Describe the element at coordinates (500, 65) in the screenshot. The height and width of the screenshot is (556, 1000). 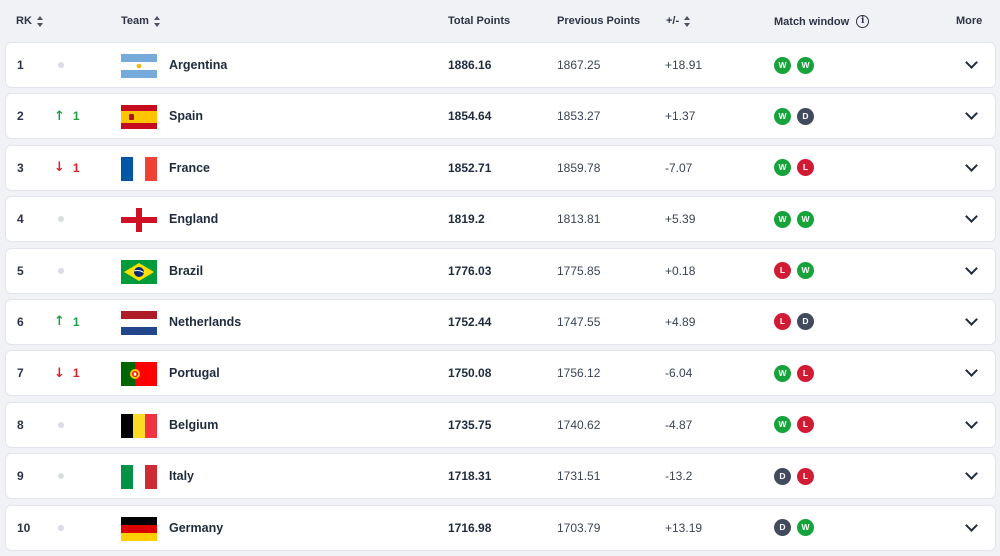
I see `table-row: 1 Argentina 1886.16 1867.25 +18.91 W W` at that location.